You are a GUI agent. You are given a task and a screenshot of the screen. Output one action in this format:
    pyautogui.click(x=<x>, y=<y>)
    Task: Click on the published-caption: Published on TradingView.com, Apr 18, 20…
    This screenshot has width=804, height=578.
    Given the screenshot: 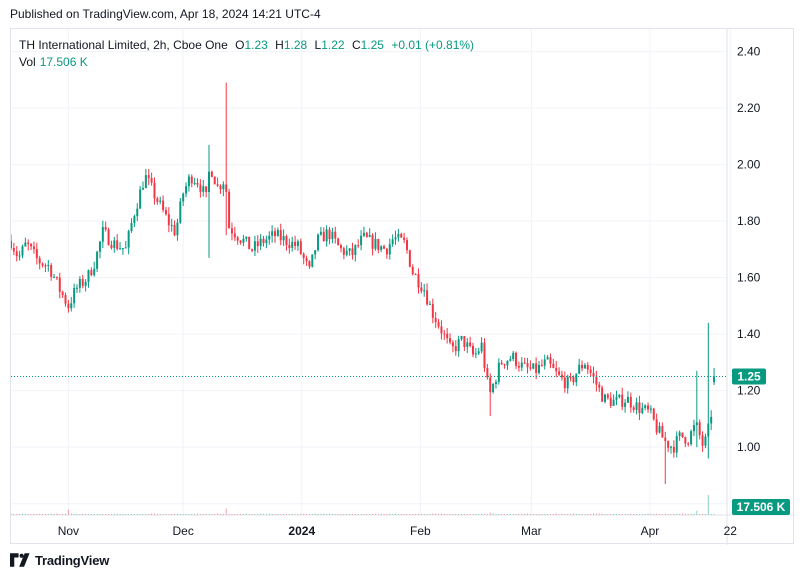 What is the action you would take?
    pyautogui.click(x=165, y=14)
    